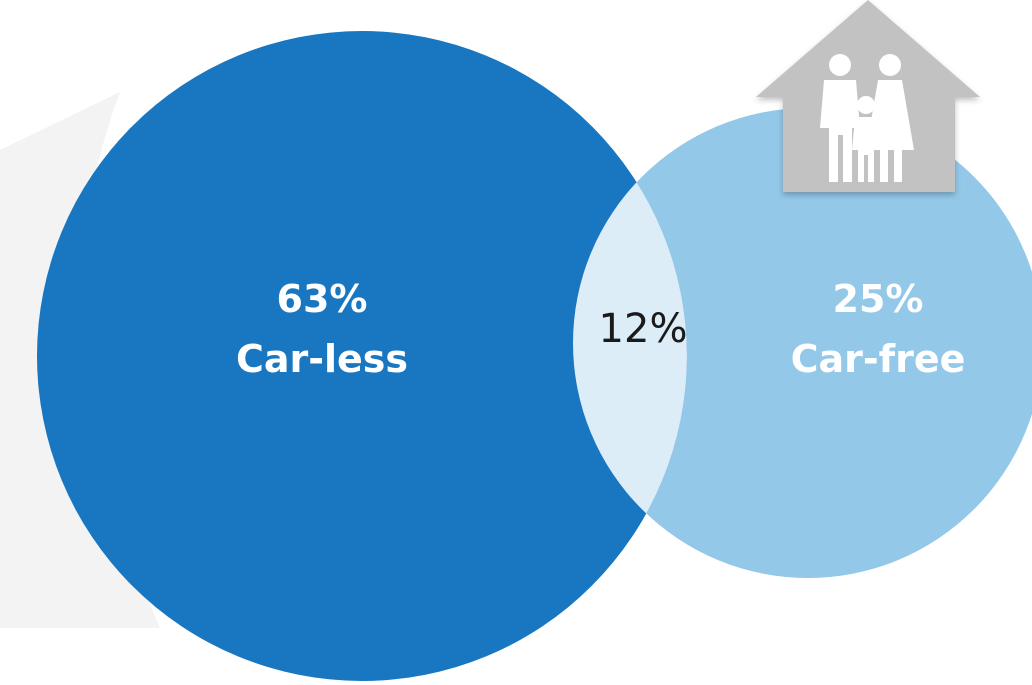 The image size is (1032, 685). What do you see at coordinates (643, 329) in the screenshot?
I see `overlap-percent: 12%` at bounding box center [643, 329].